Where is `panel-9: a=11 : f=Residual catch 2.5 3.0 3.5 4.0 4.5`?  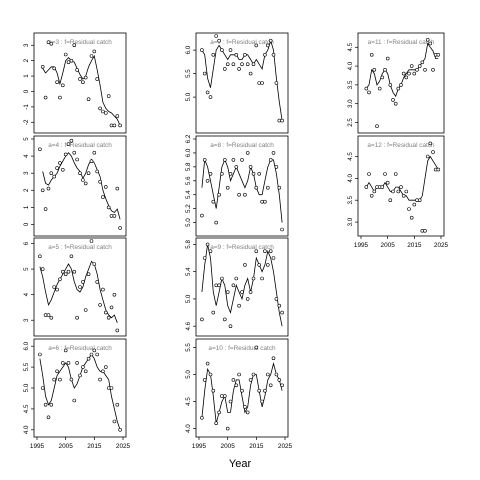
panel-9: a=11 : f=Residual catch 2.5 3.0 3.5 4.0 4.5 is located at coordinates (396, 83).